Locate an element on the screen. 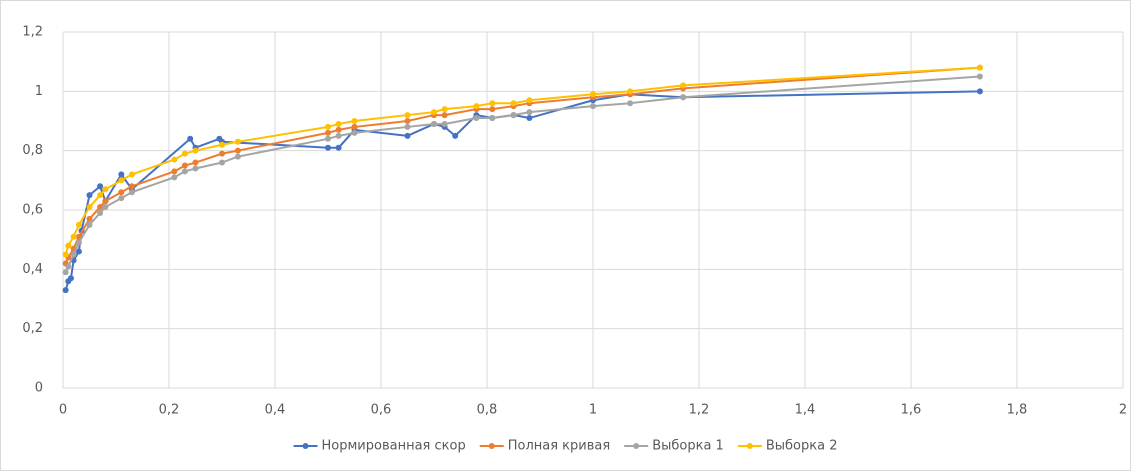  legend-item: Полная кривая is located at coordinates (544, 446).